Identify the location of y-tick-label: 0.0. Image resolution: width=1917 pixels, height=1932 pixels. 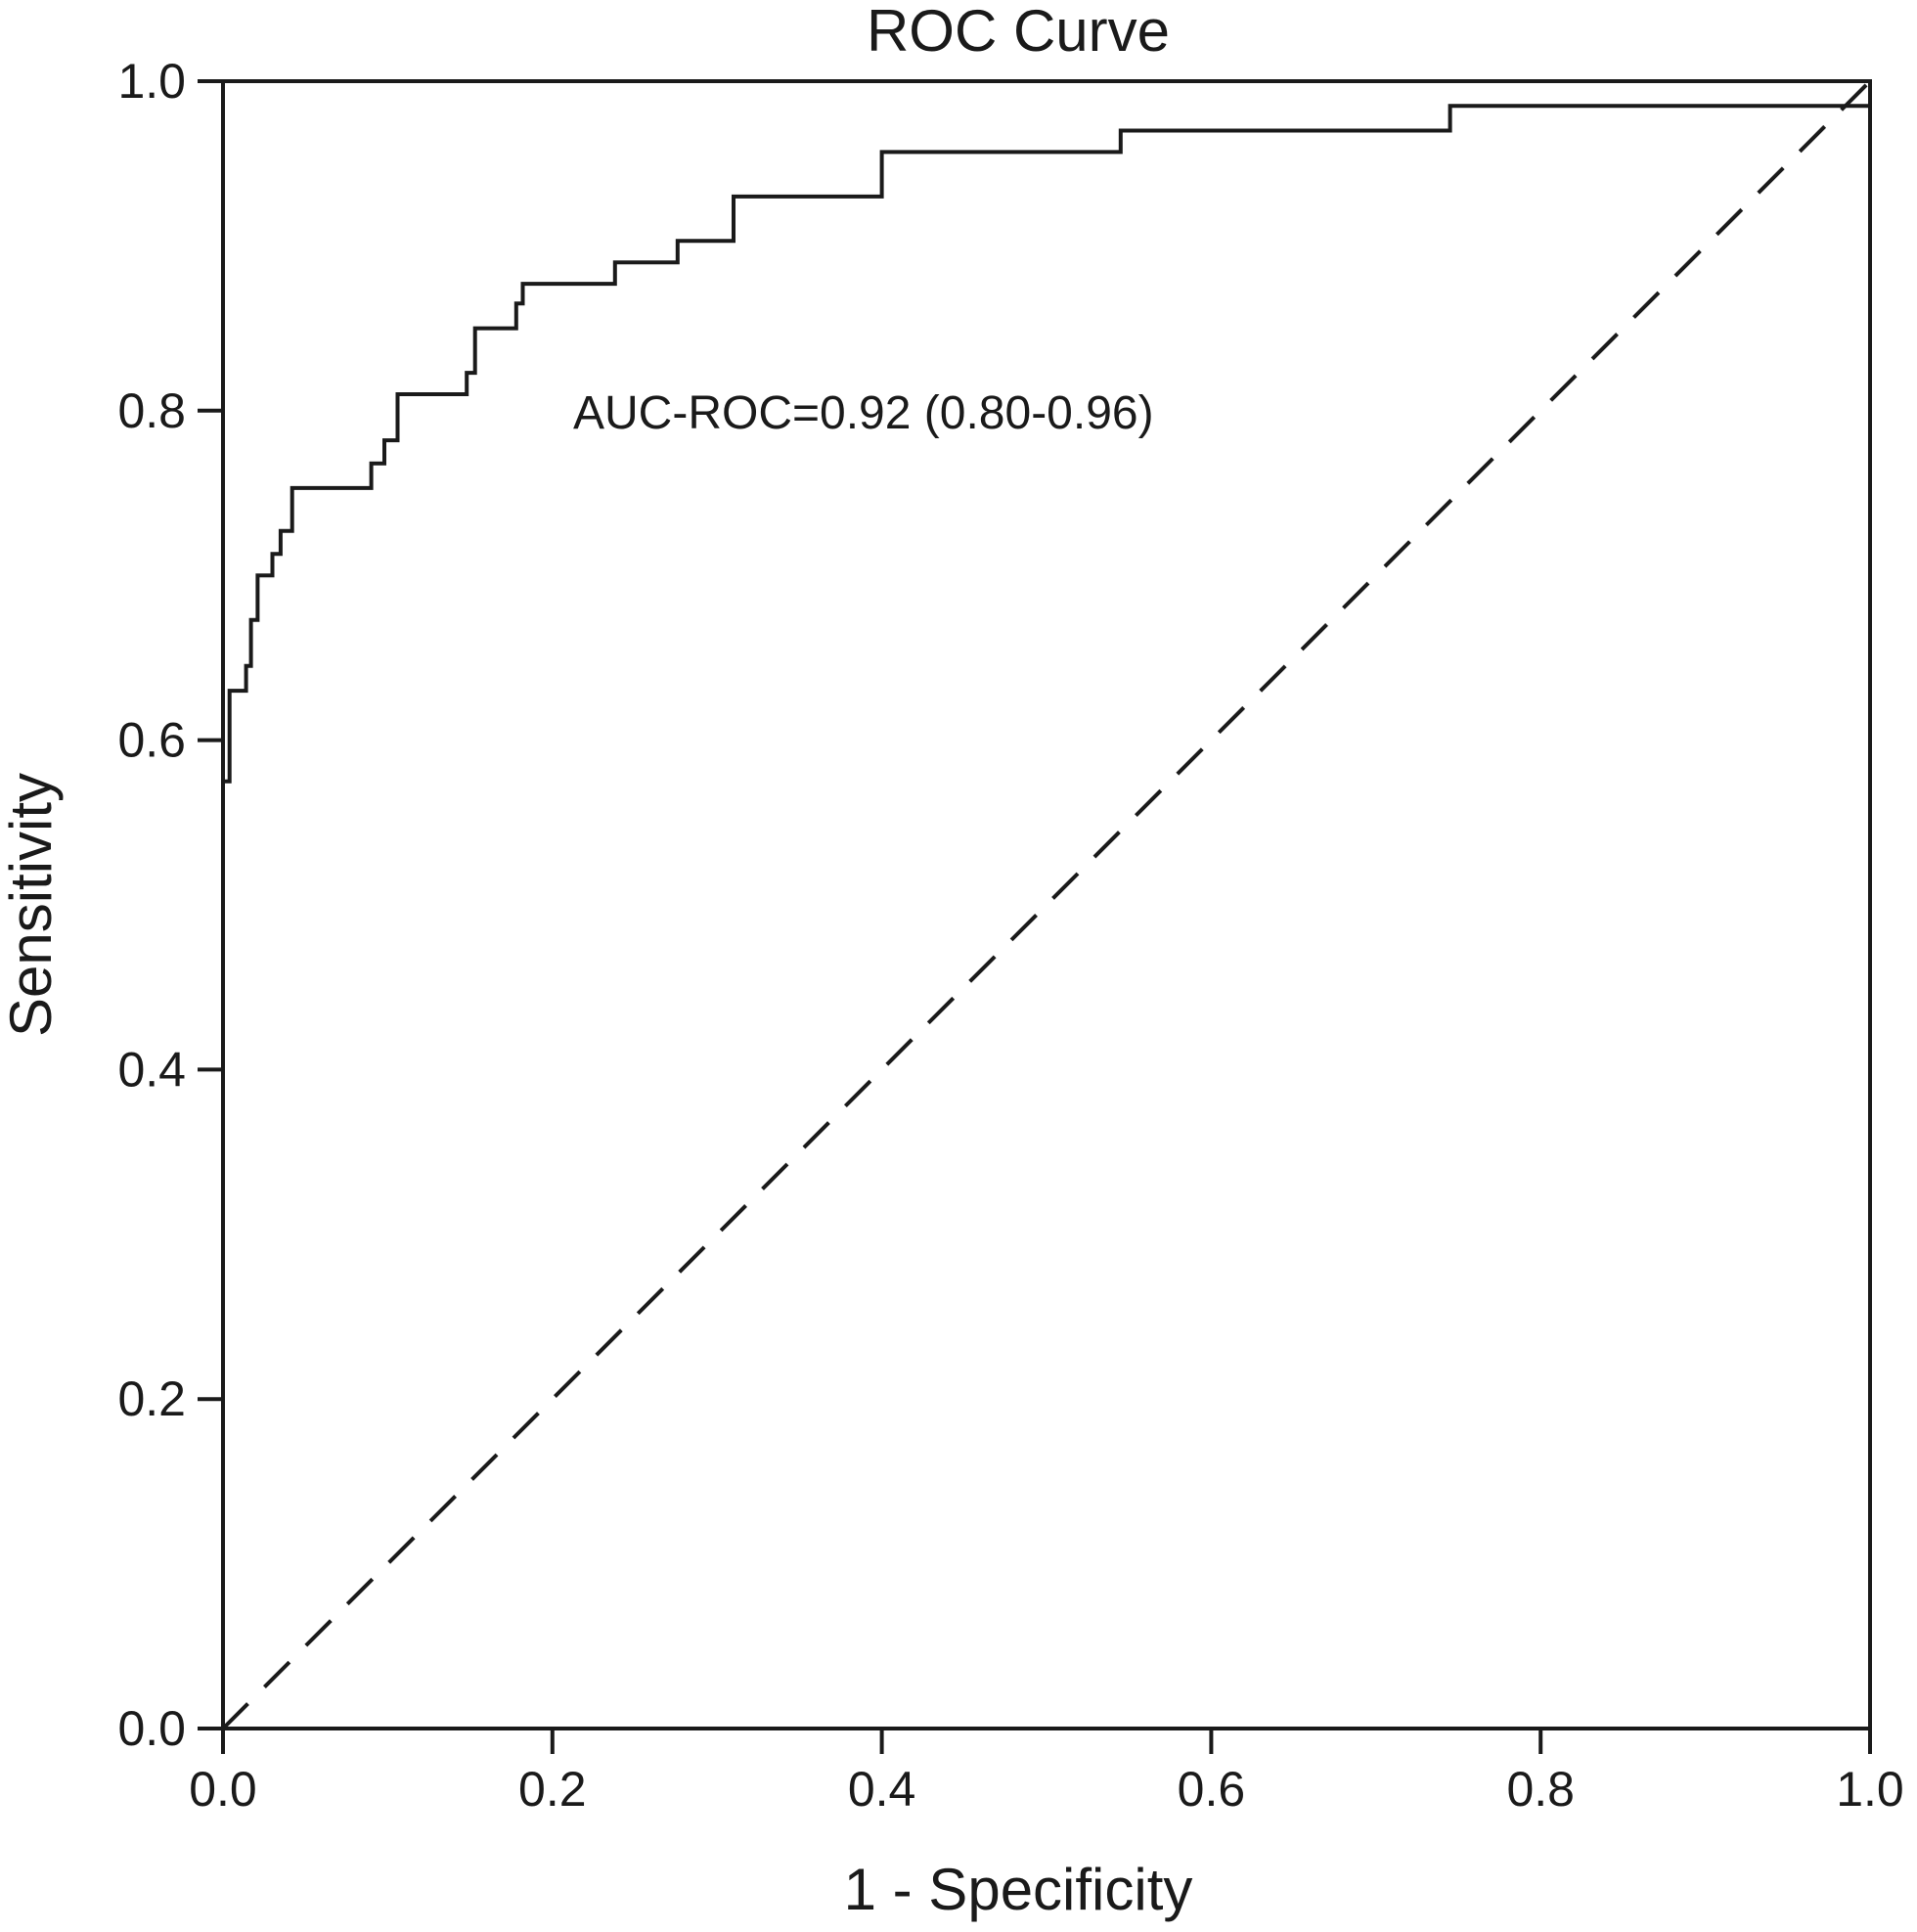
(151, 1728).